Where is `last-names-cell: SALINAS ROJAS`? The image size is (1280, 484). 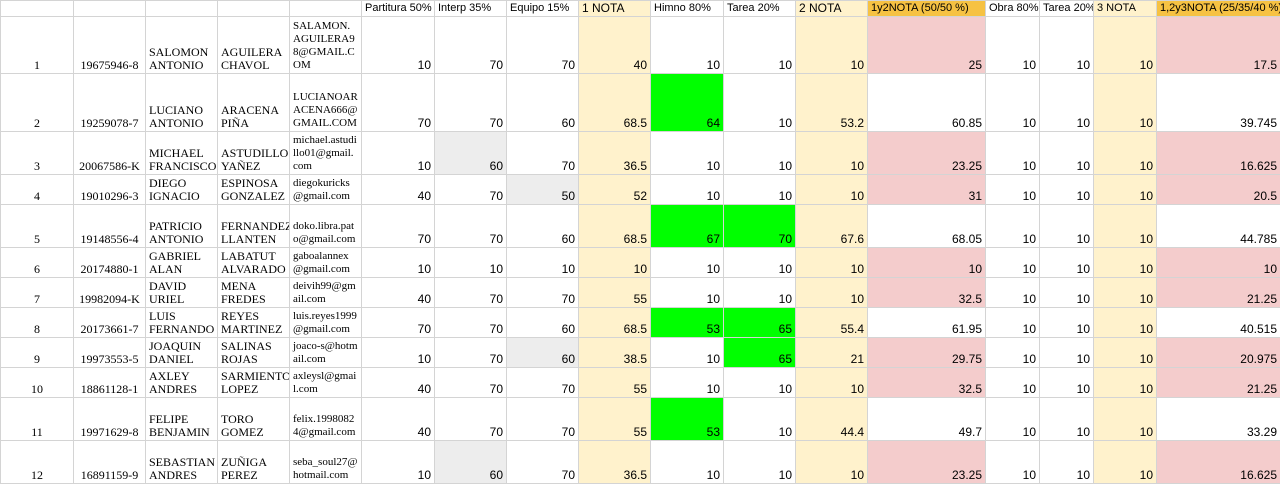
last-names-cell: SALINAS ROJAS is located at coordinates (254, 353).